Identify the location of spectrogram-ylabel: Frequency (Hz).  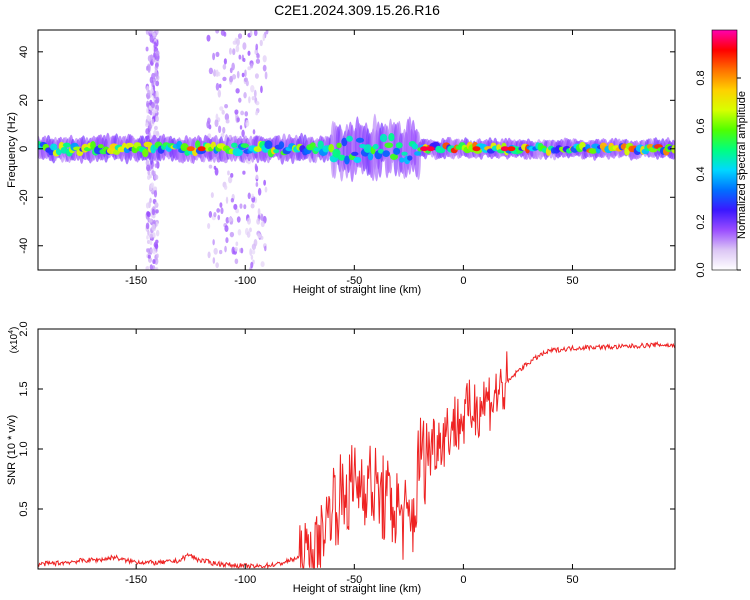
(12, 150).